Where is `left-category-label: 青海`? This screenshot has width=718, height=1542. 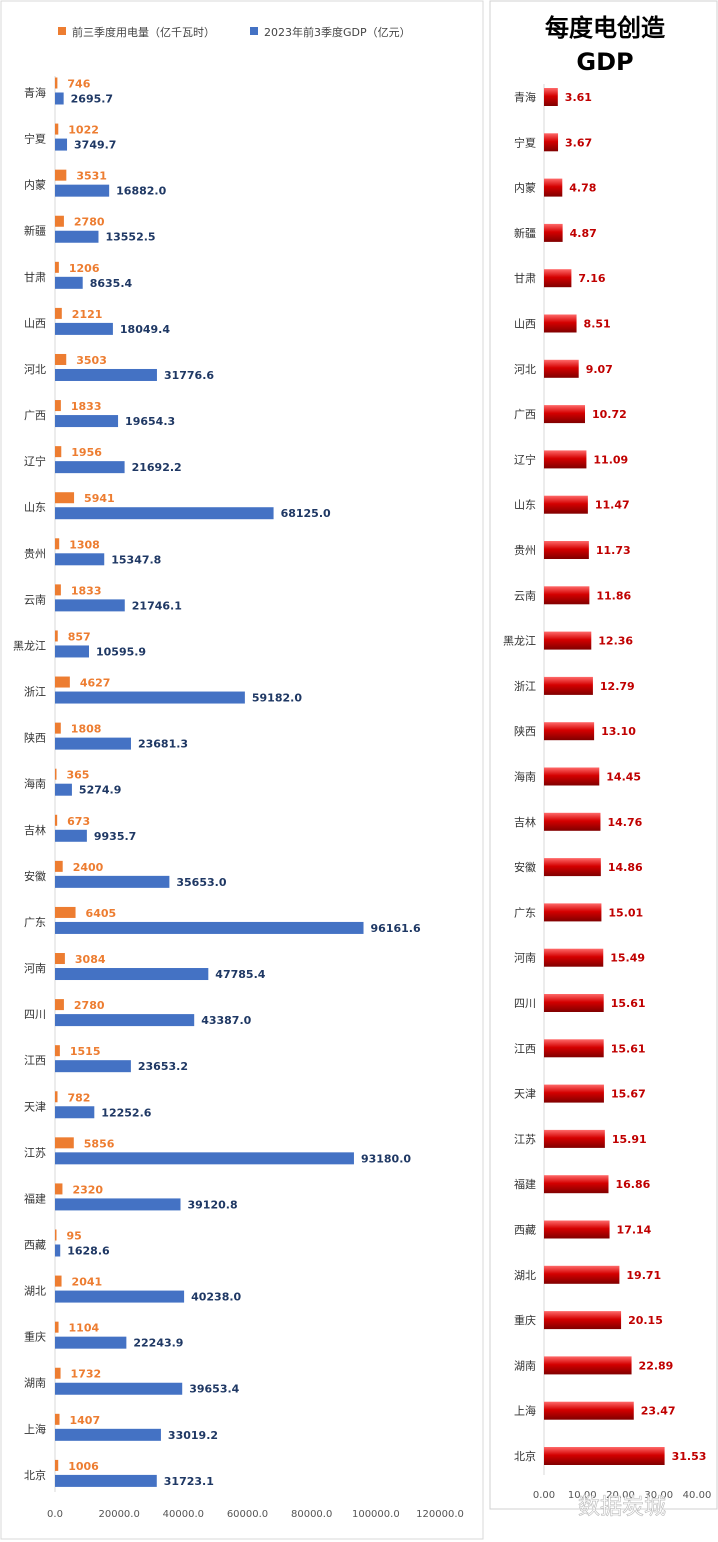 left-category-label: 青海 is located at coordinates (35, 93).